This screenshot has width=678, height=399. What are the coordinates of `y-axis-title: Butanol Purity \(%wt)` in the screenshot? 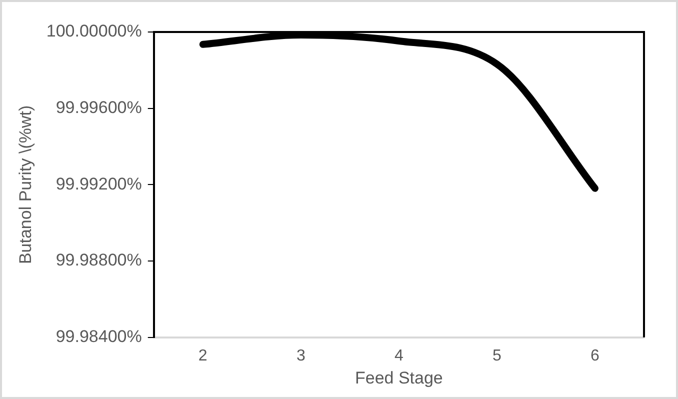 It's located at (25, 184).